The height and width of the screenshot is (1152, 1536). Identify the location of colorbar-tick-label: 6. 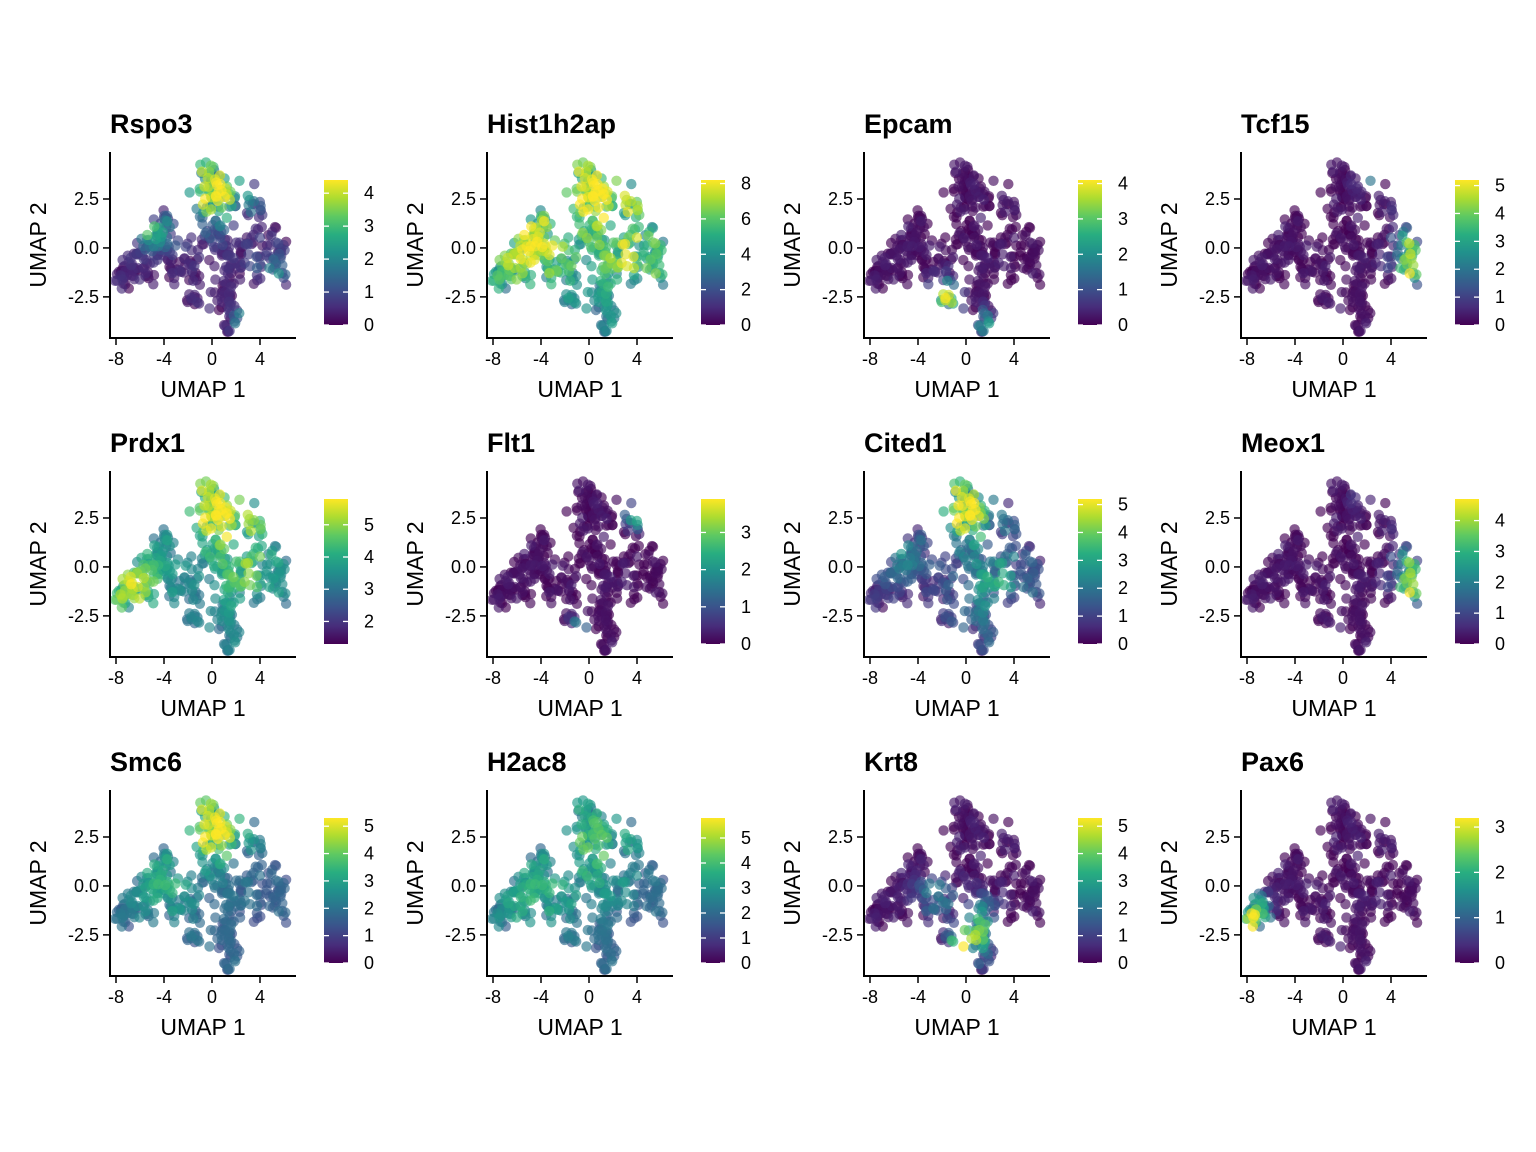
(746, 219).